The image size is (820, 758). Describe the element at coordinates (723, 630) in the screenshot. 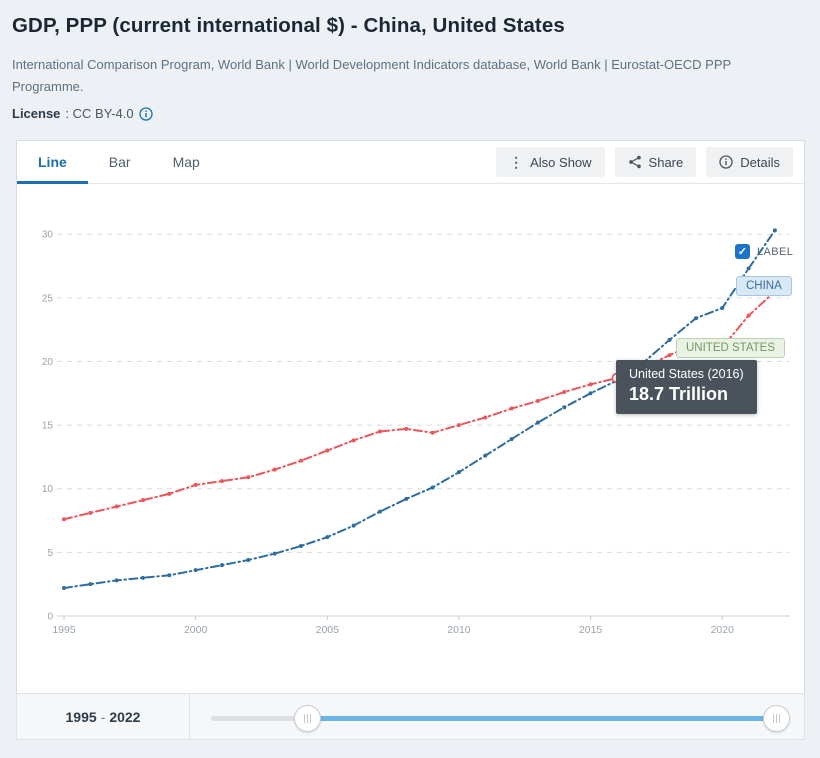

I see `x-tick-label: 2020` at that location.